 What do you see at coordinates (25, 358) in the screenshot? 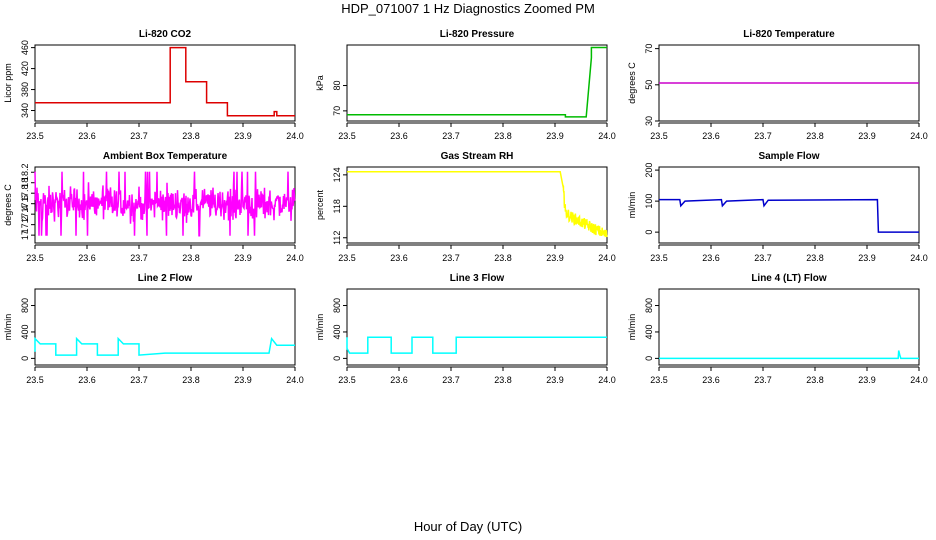
I see `y-tick-label: 0` at bounding box center [25, 358].